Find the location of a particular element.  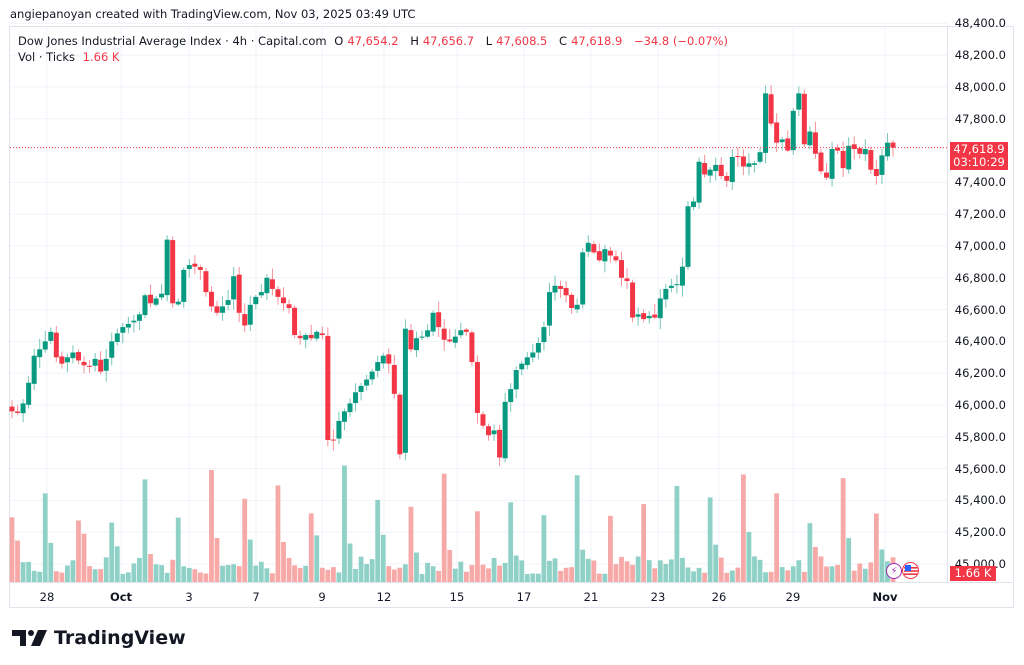

price-tick-label: 45,800.0 is located at coordinates (980, 436).